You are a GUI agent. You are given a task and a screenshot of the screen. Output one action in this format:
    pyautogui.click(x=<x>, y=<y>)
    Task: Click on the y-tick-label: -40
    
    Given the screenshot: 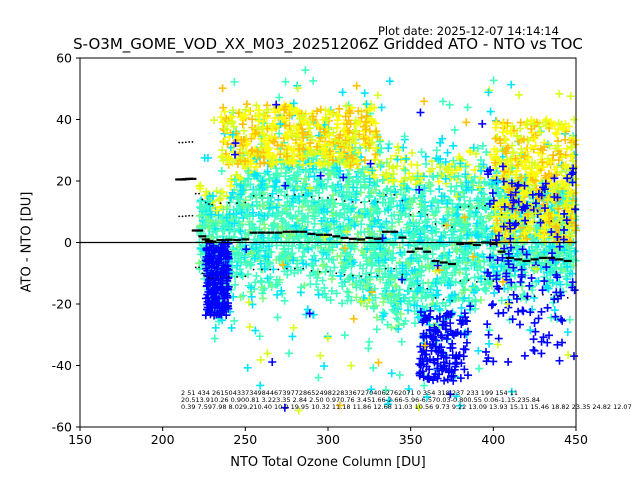 What is the action you would take?
    pyautogui.click(x=62, y=365)
    